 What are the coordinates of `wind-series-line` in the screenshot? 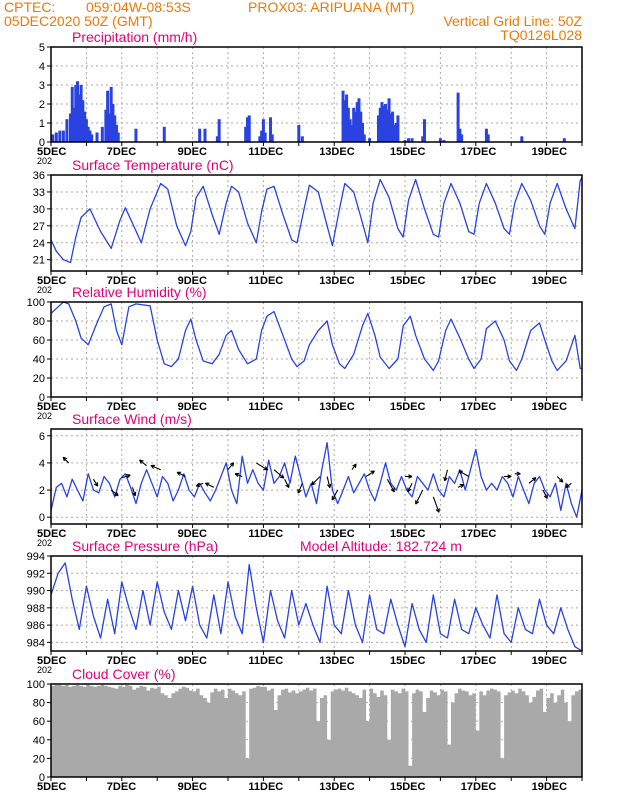 It's located at (316, 479).